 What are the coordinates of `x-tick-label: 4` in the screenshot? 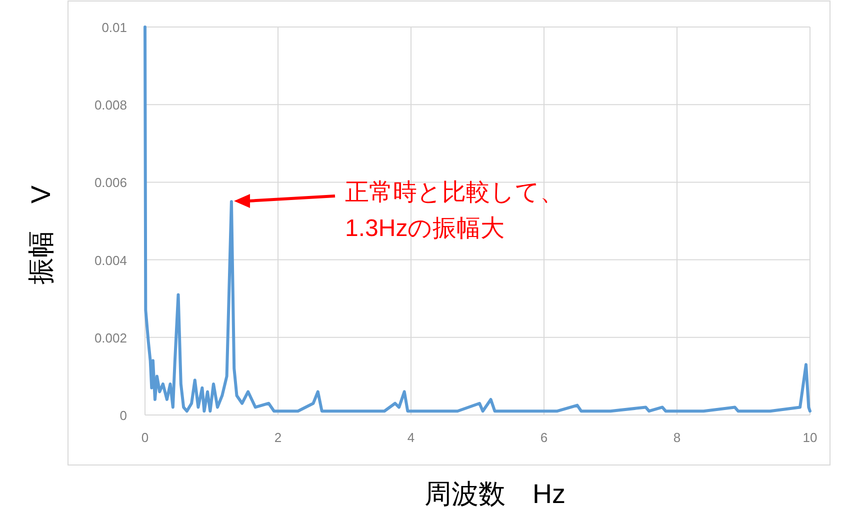 It's located at (411, 437).